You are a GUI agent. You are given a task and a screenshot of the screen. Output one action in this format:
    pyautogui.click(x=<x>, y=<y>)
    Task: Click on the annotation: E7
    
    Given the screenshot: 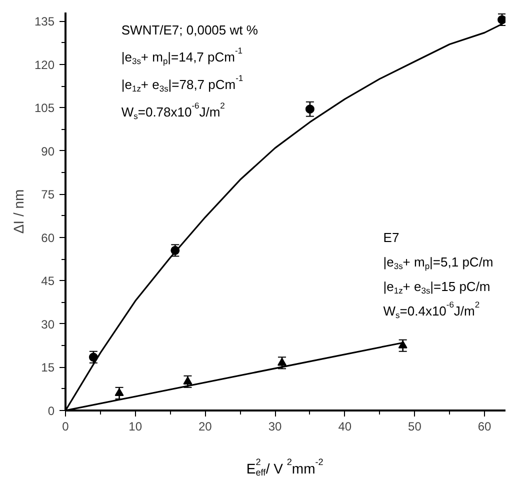 What is the action you would take?
    pyautogui.click(x=391, y=237)
    